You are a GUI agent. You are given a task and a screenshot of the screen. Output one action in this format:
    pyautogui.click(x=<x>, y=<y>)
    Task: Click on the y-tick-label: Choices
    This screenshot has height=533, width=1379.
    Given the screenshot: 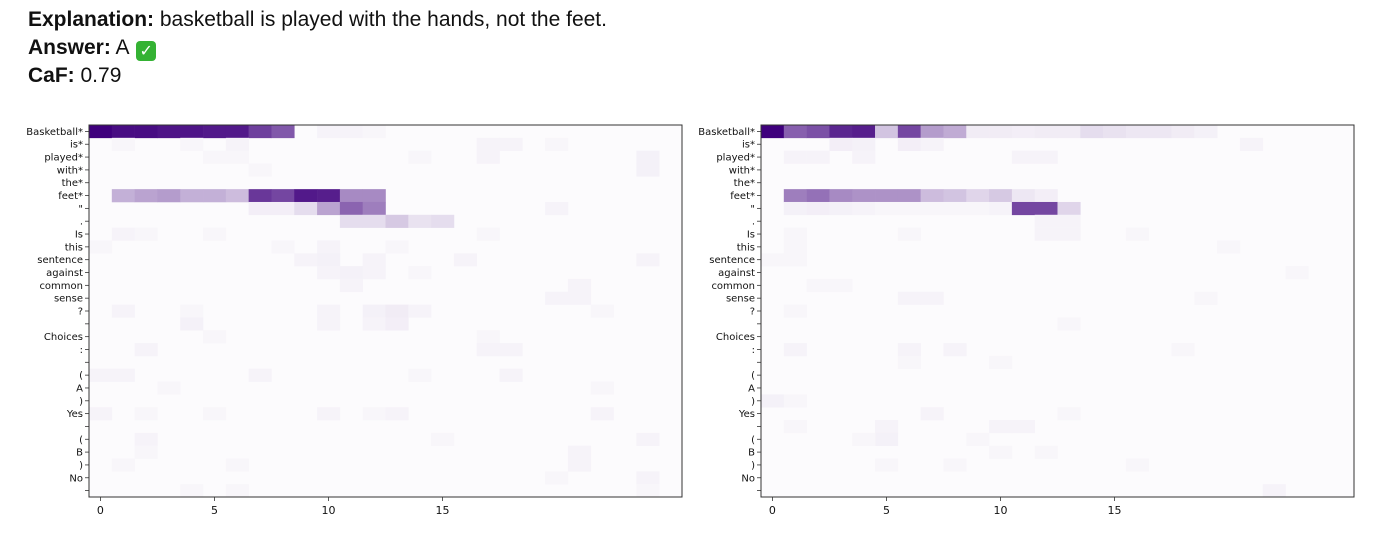 What is the action you would take?
    pyautogui.click(x=63, y=337)
    